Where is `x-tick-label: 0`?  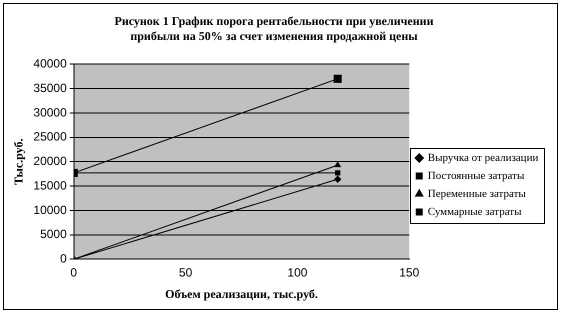
x-tick-label: 0 is located at coordinates (74, 273).